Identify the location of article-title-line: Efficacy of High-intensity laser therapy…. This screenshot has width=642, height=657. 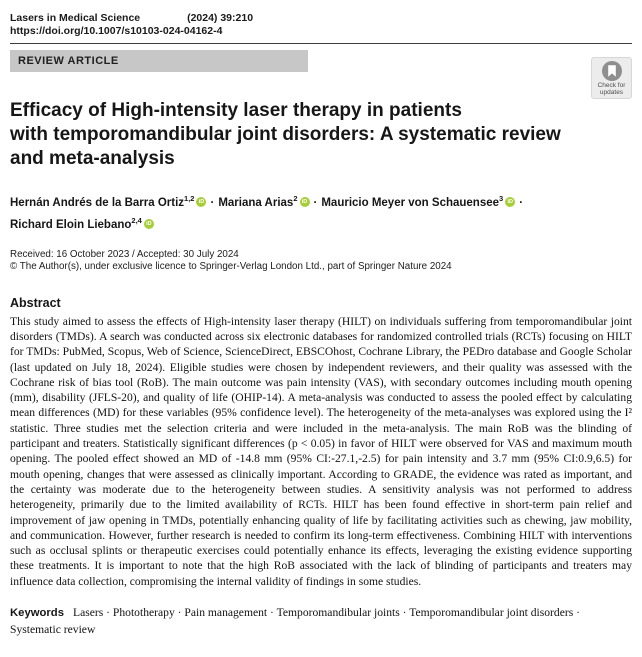
(236, 110).